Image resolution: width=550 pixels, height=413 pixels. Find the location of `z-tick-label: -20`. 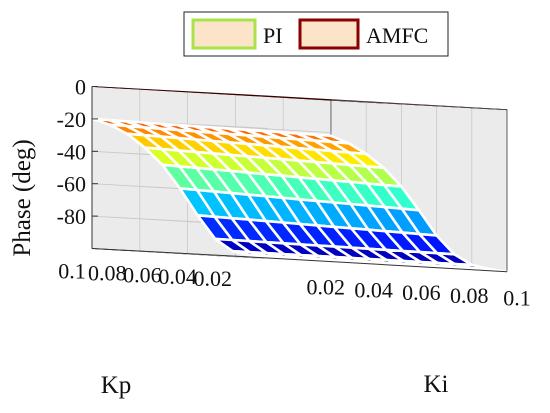

z-tick-label: -20 is located at coordinates (71, 119).